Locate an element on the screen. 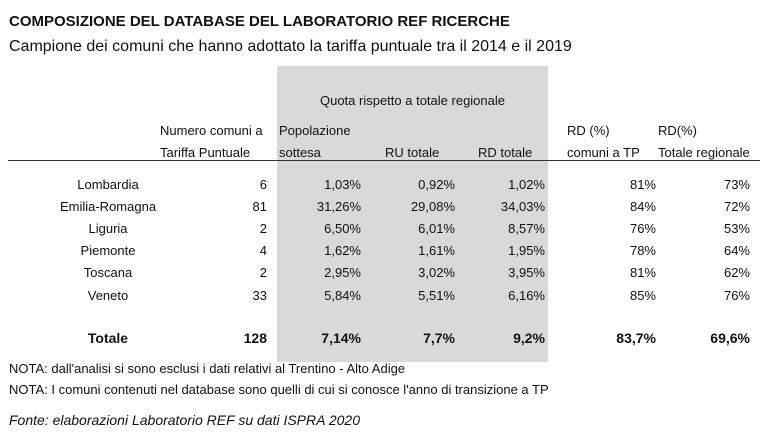 This screenshot has height=442, width=772. cell: 53% is located at coordinates (736, 228).